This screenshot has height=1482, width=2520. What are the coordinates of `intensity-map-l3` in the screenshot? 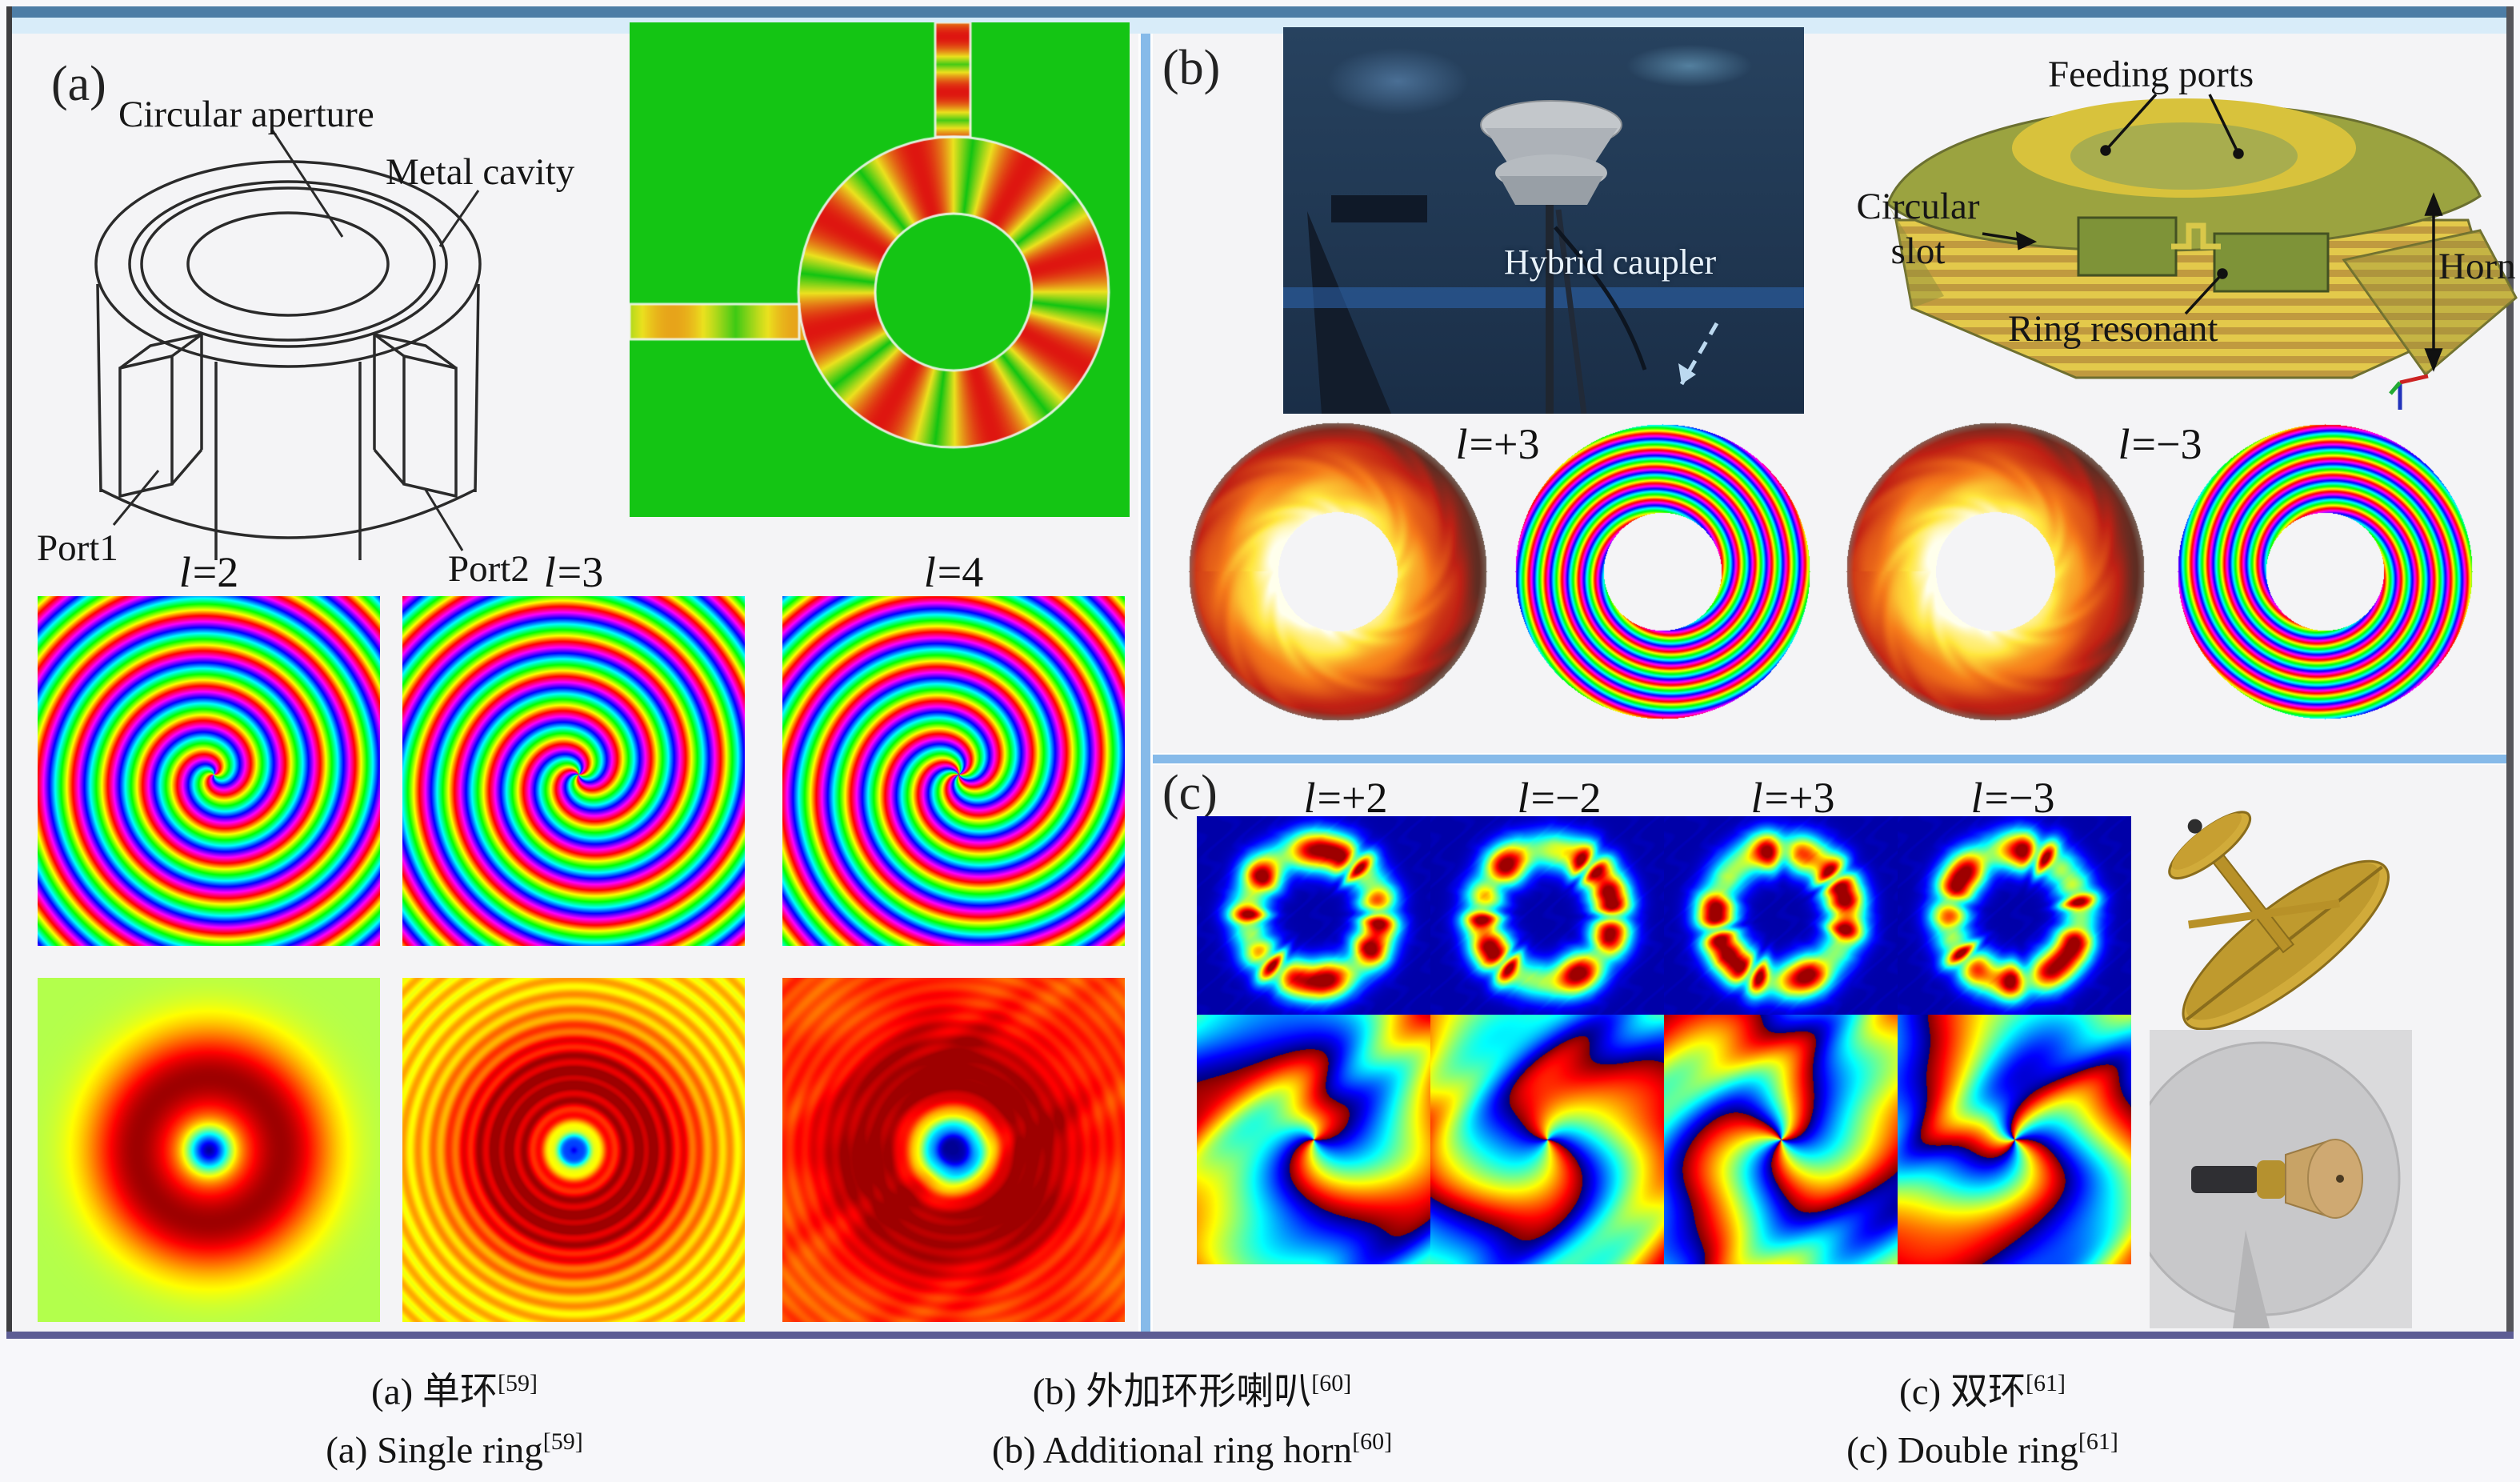 It's located at (573, 1150).